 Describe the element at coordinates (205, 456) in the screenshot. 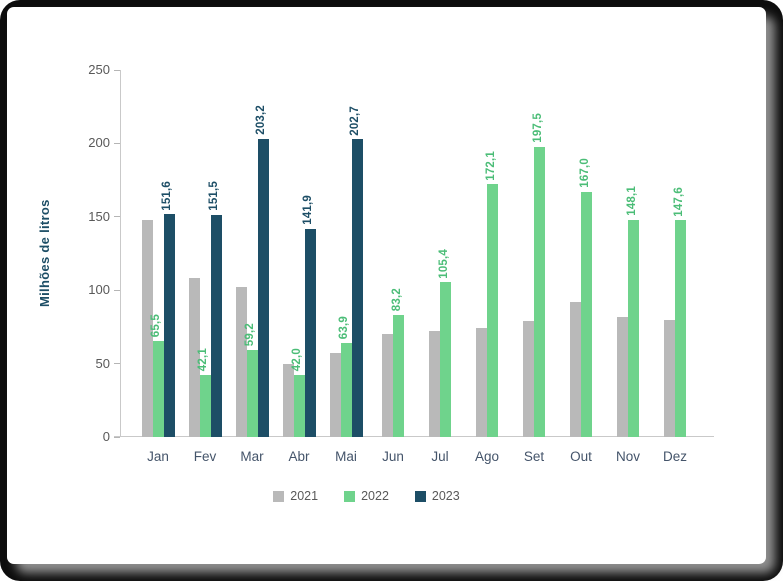

I see `x-category-label-fev: Fev` at that location.